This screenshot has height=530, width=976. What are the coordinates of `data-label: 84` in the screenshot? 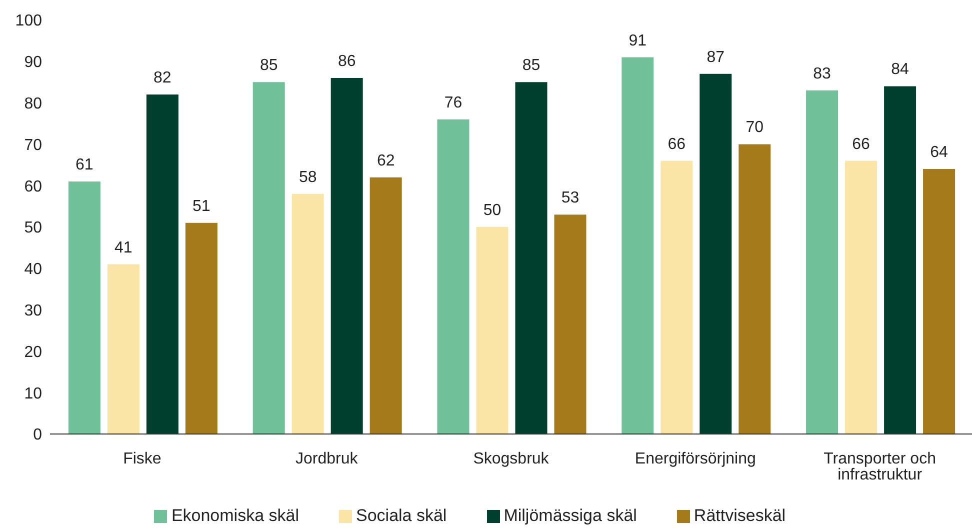 It's located at (900, 69).